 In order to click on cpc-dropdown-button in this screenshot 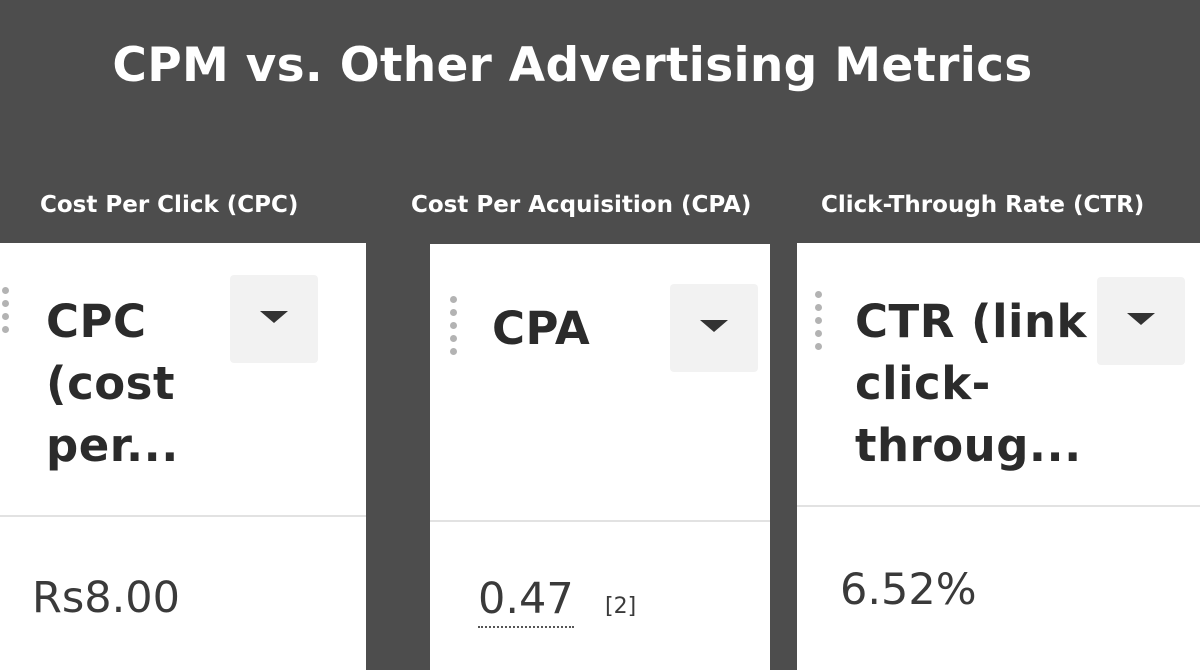, I will do `click(274, 319)`.